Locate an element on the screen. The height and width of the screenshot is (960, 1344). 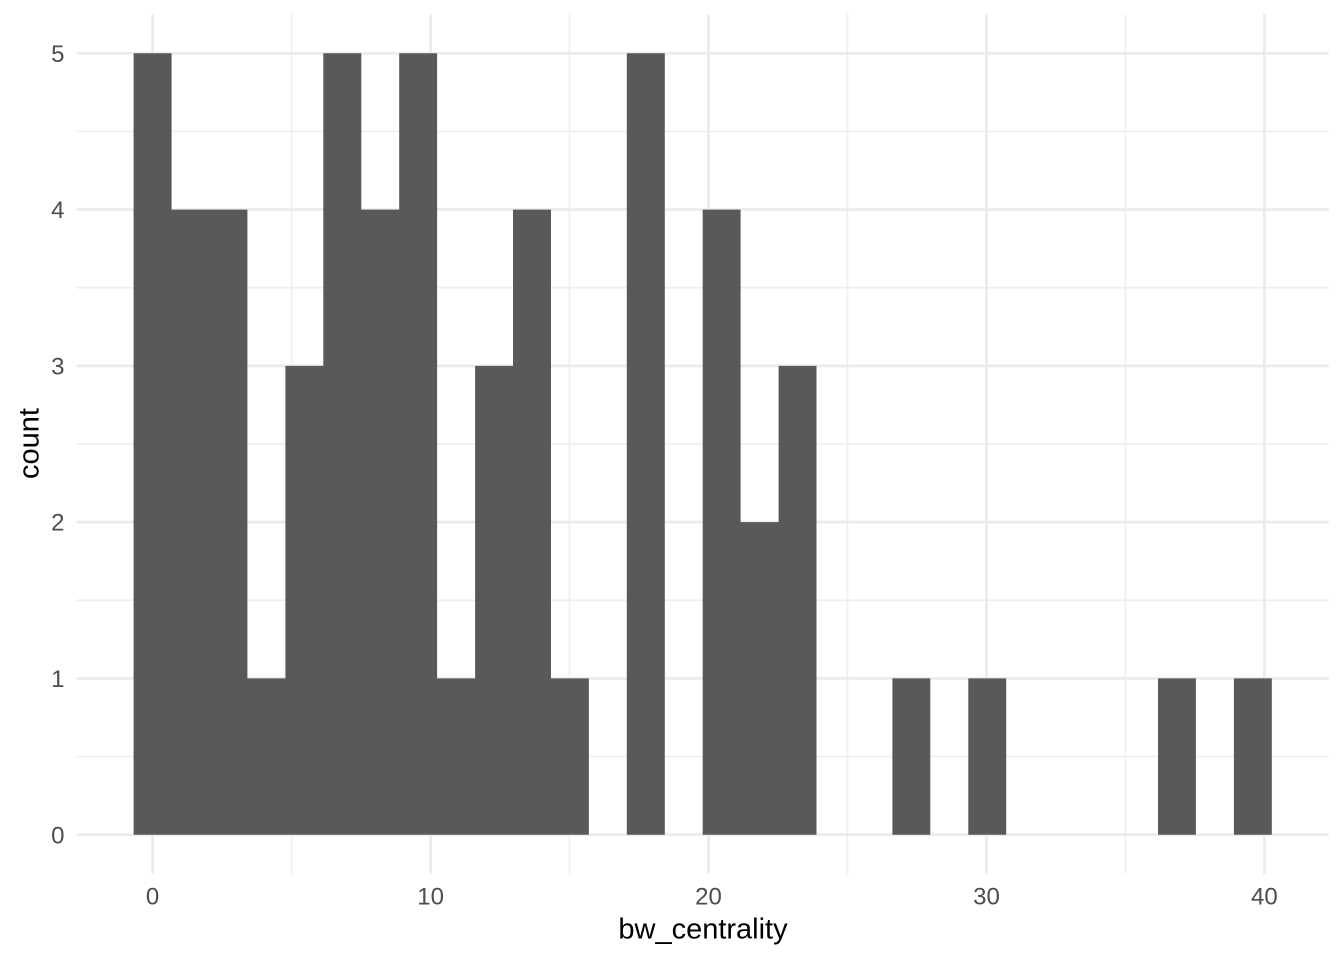
svg-text: 40 is located at coordinates (1264, 896).